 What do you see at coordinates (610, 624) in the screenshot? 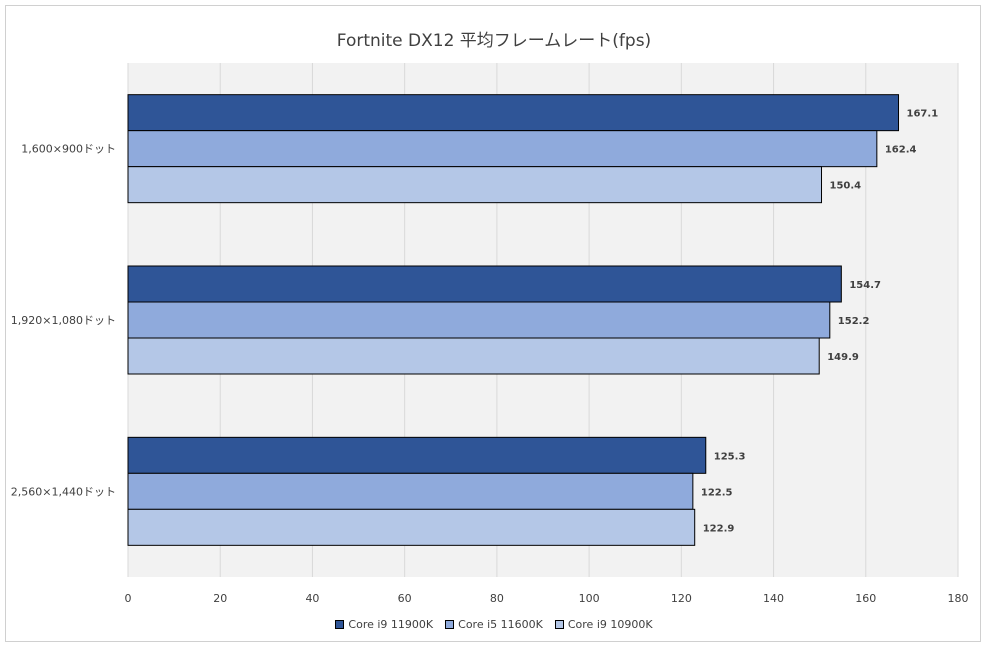
I see `legend-label: Core i9 10900K` at bounding box center [610, 624].